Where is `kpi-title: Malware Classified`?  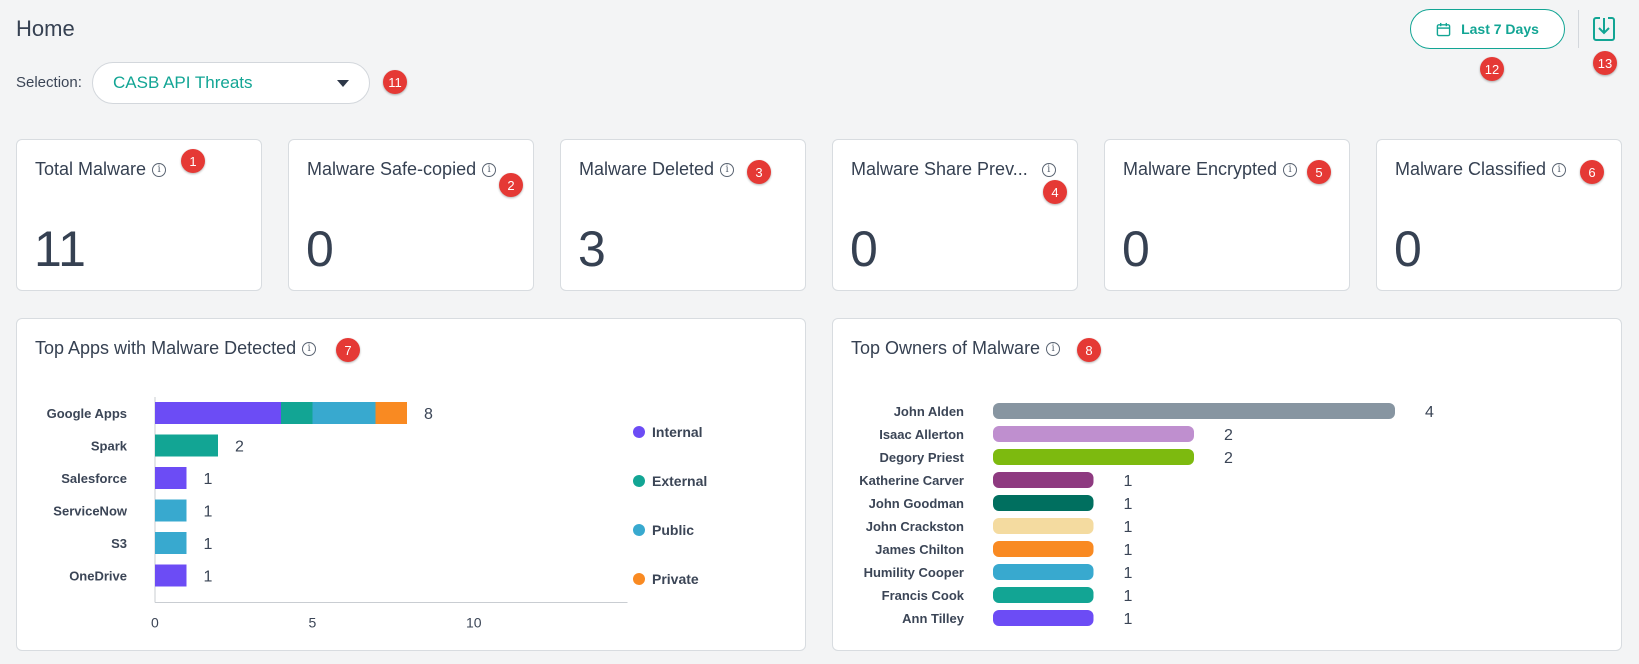
kpi-title: Malware Classified is located at coordinates (1471, 169).